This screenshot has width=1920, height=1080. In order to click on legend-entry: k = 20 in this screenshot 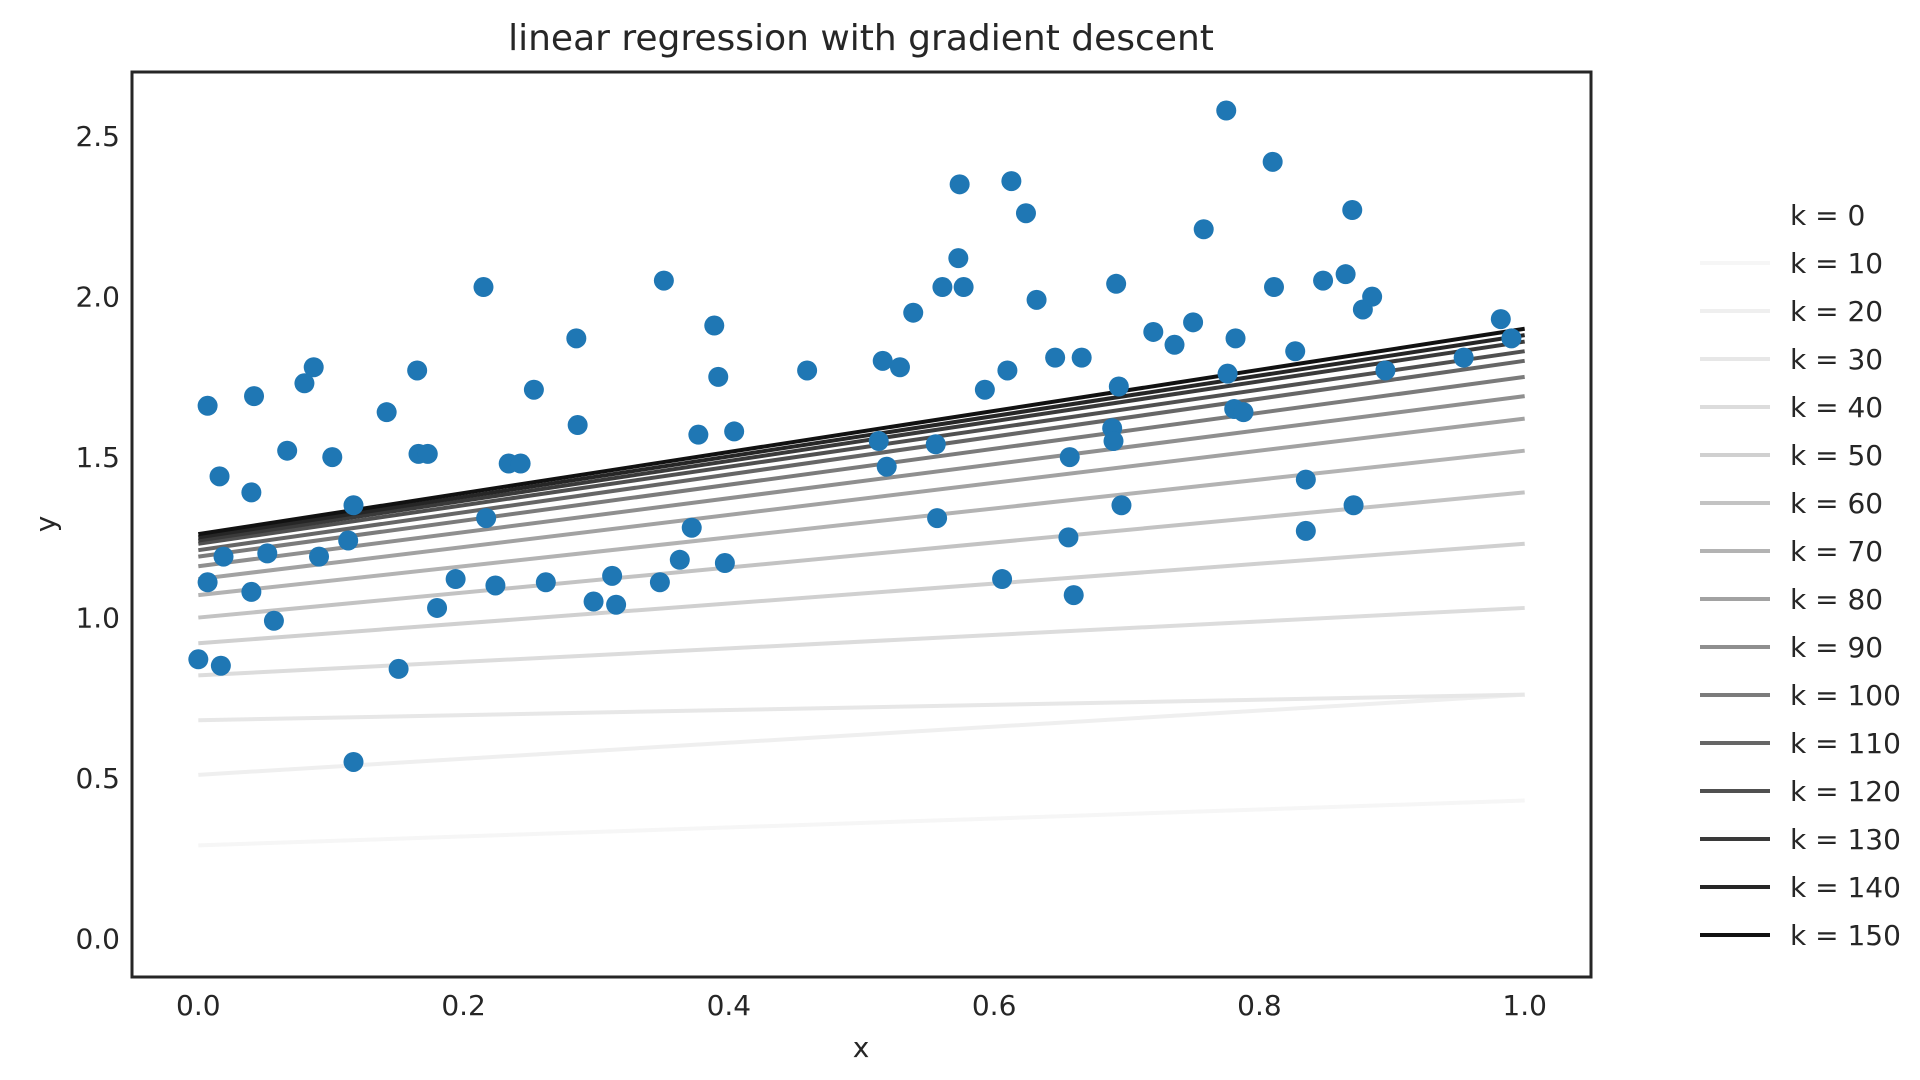, I will do `click(1791, 311)`.